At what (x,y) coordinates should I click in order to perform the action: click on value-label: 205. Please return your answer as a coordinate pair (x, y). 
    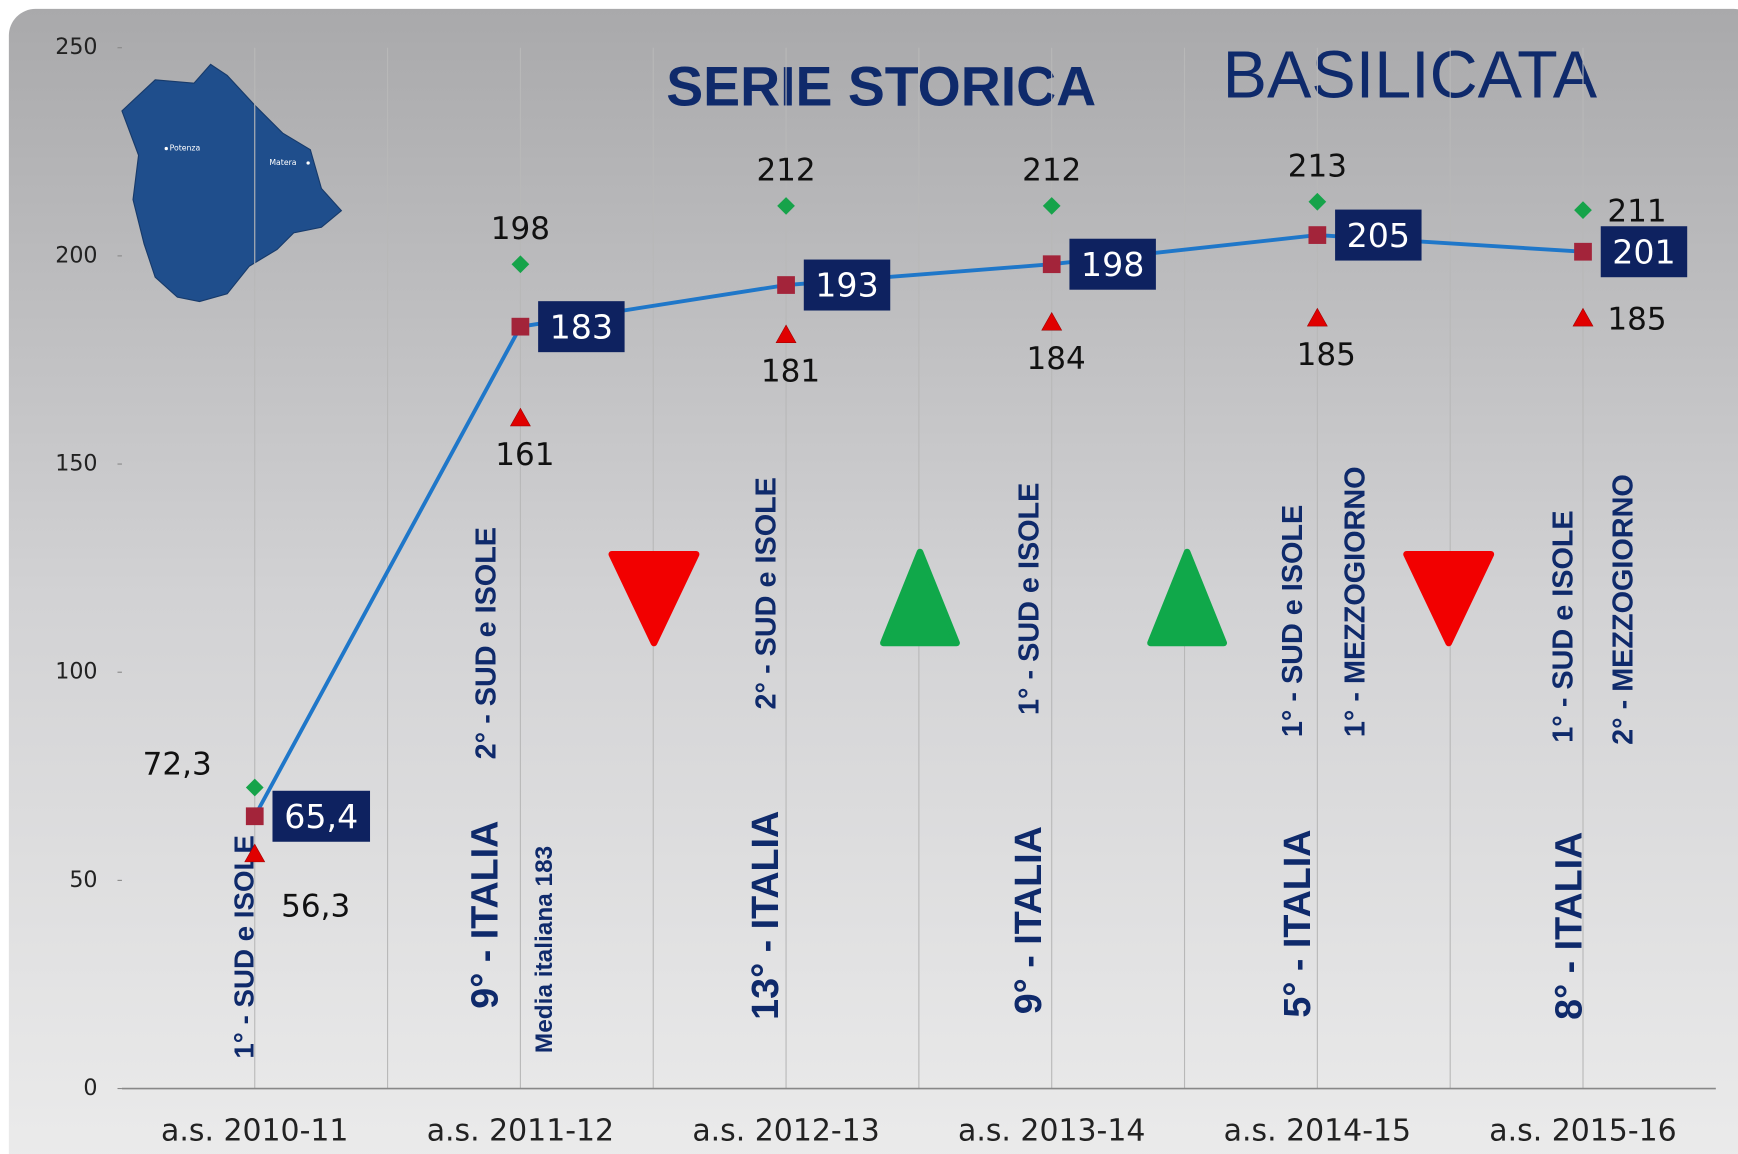
    Looking at the image, I should click on (1378, 235).